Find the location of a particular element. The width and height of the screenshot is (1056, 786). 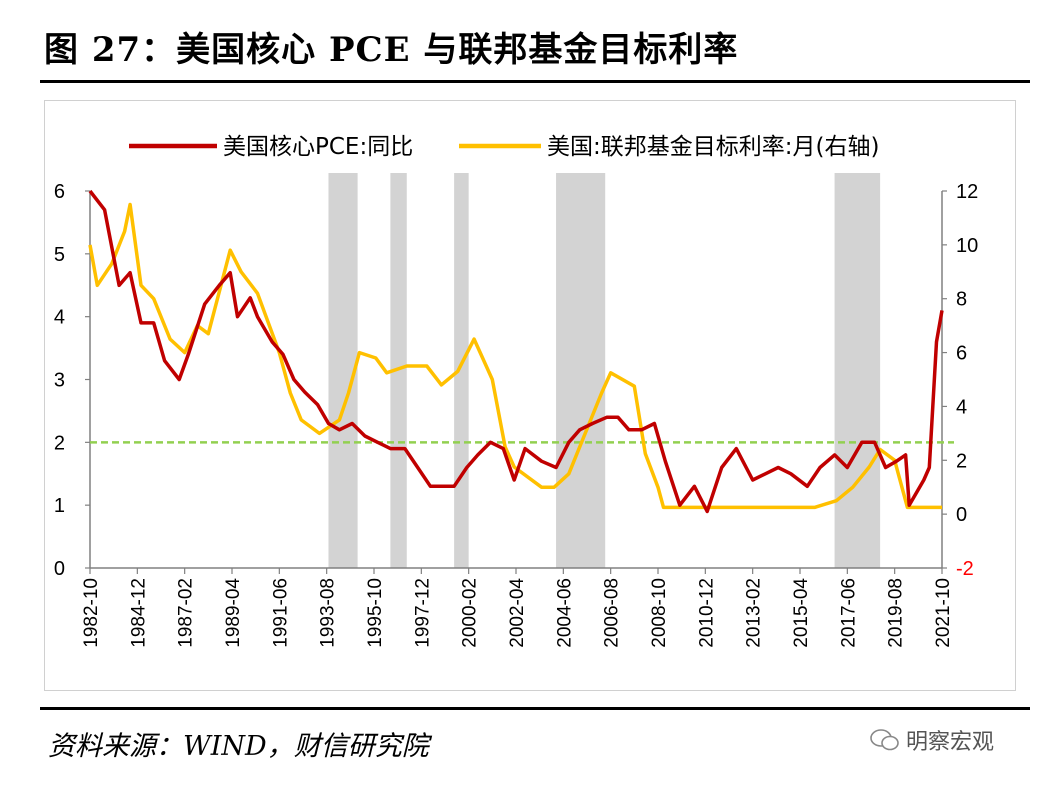

x-tick-label: 1984-12 is located at coordinates (138, 613).